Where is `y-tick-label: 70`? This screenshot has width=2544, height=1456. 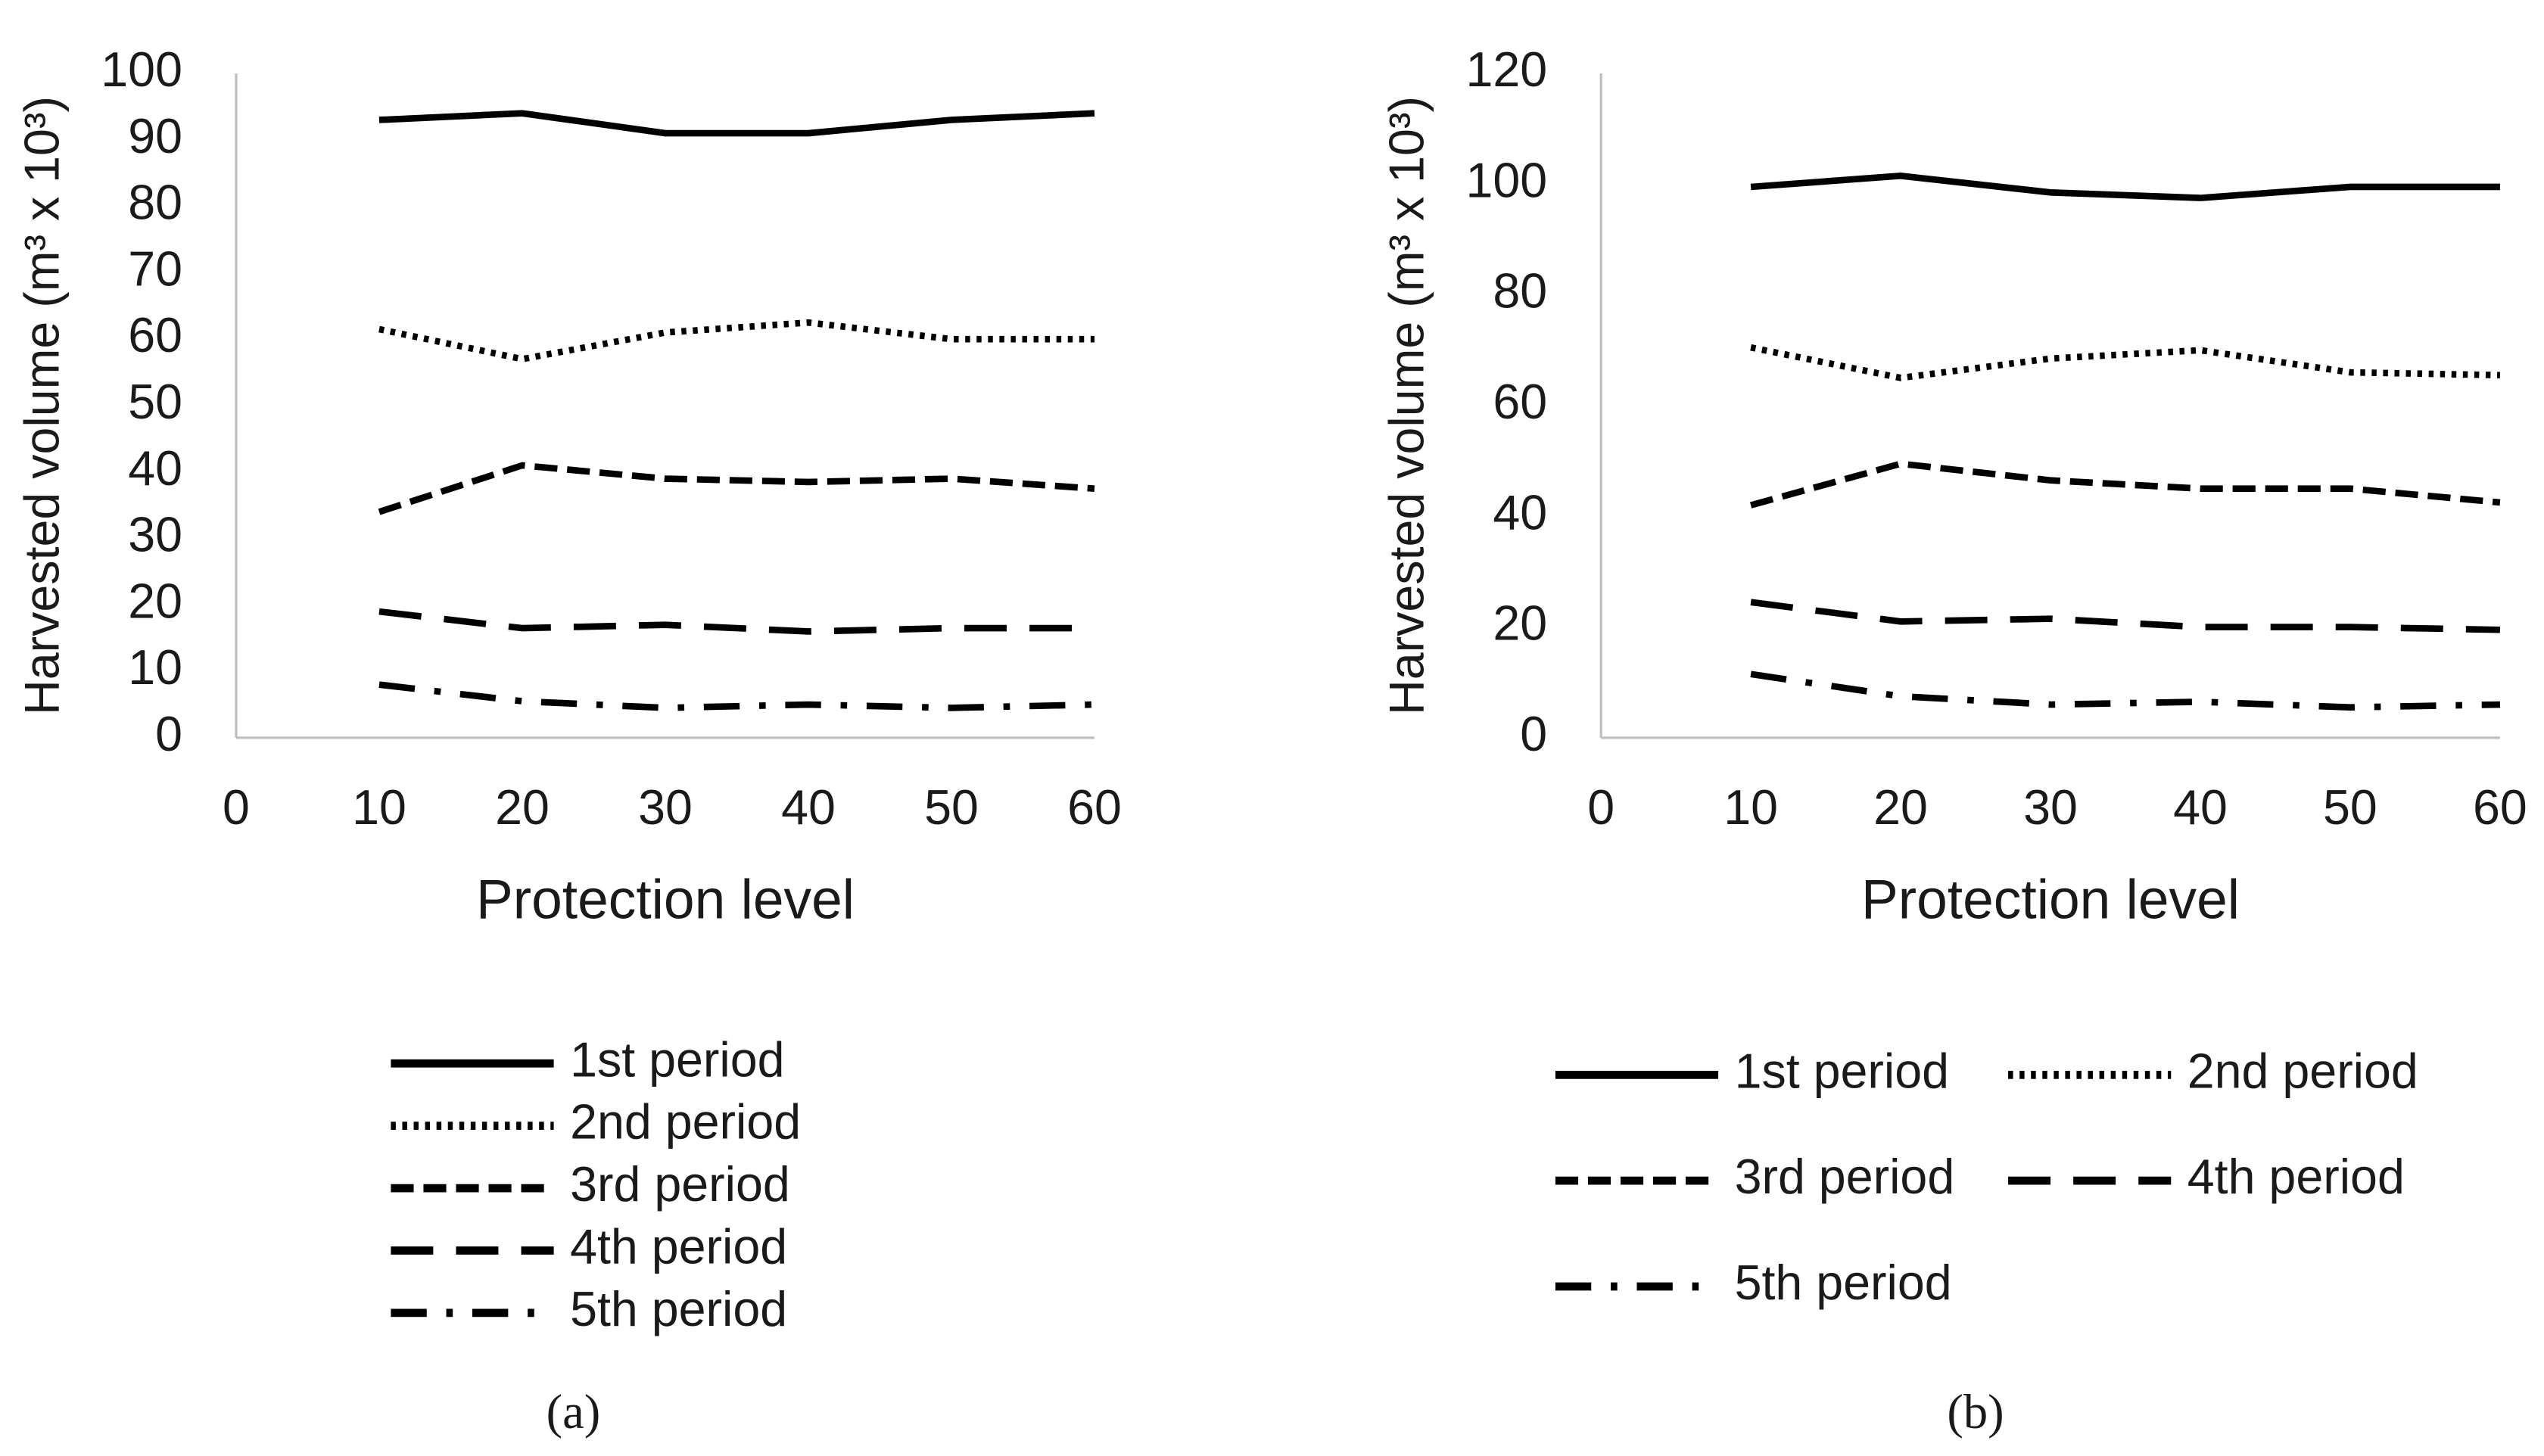 y-tick-label: 70 is located at coordinates (155, 268).